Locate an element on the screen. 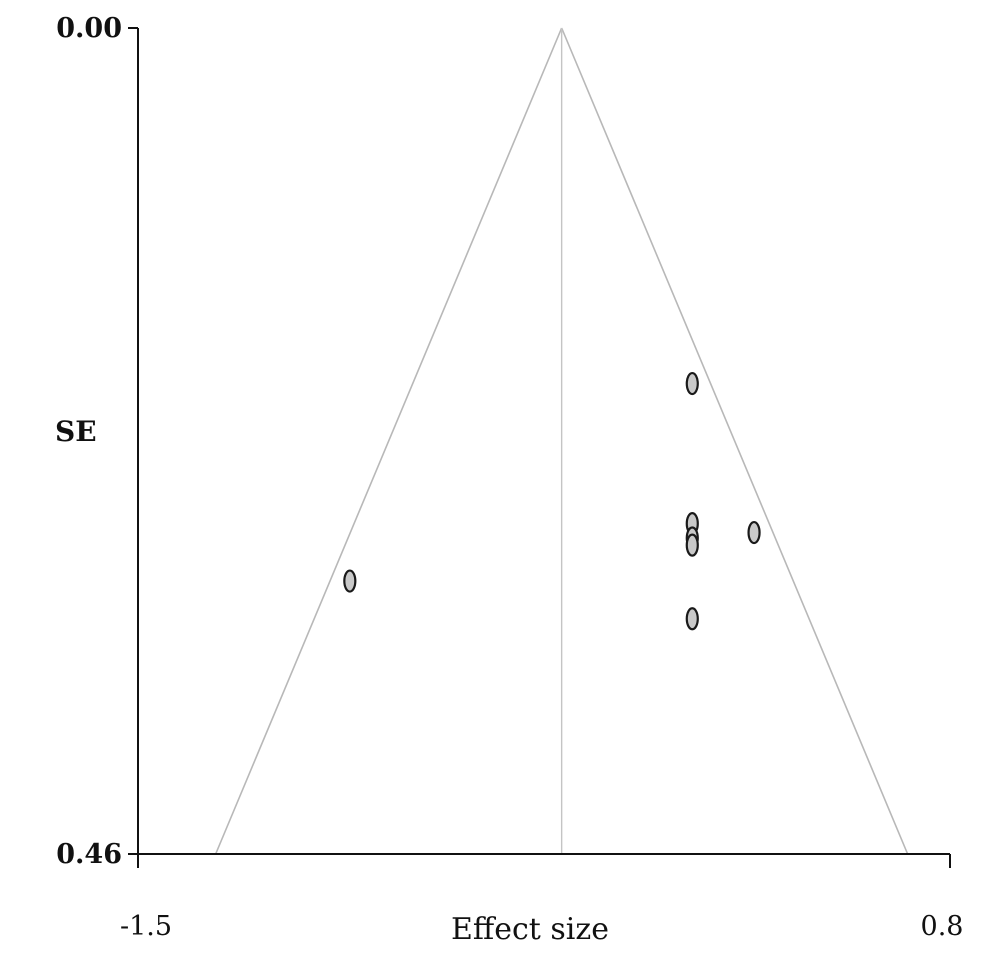 The width and height of the screenshot is (1000, 968). x-tick-label-left: -1.5 is located at coordinates (146, 926).